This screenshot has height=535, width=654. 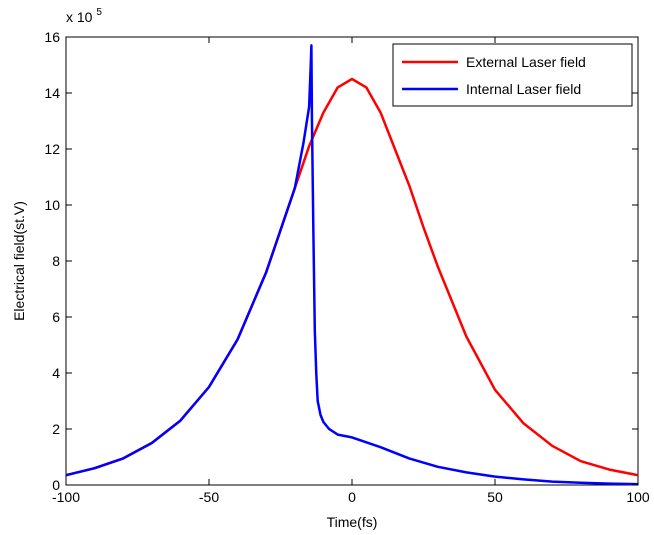 I want to click on y-multiplier-exponent: 5, so click(x=99, y=12).